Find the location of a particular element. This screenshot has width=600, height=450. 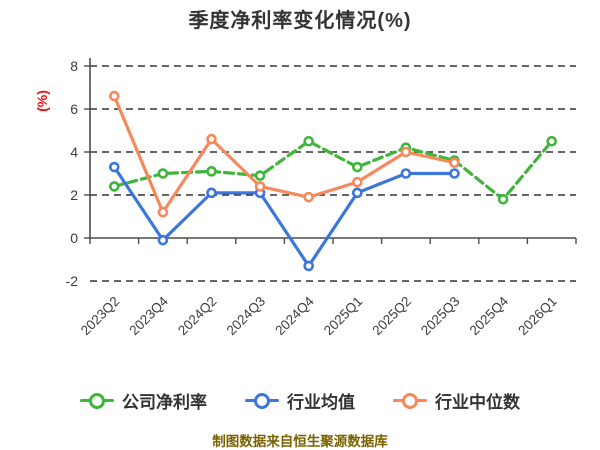

legend-item-industry-average: 行业均值 is located at coordinates (300, 400).